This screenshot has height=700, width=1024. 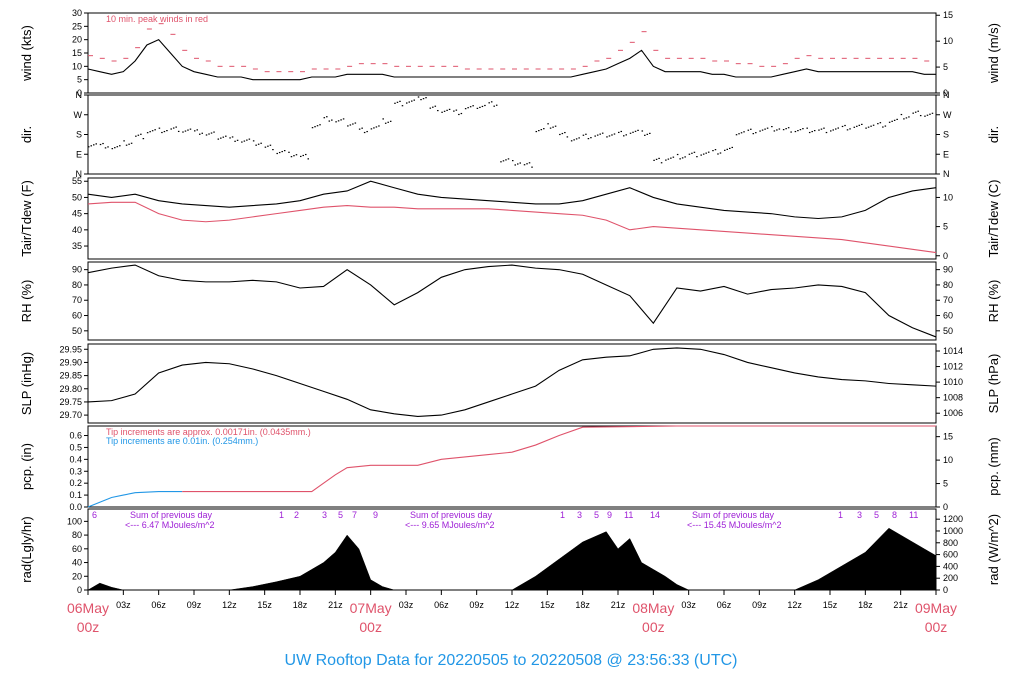 I want to click on right-tick-label: 70, so click(x=948, y=300).